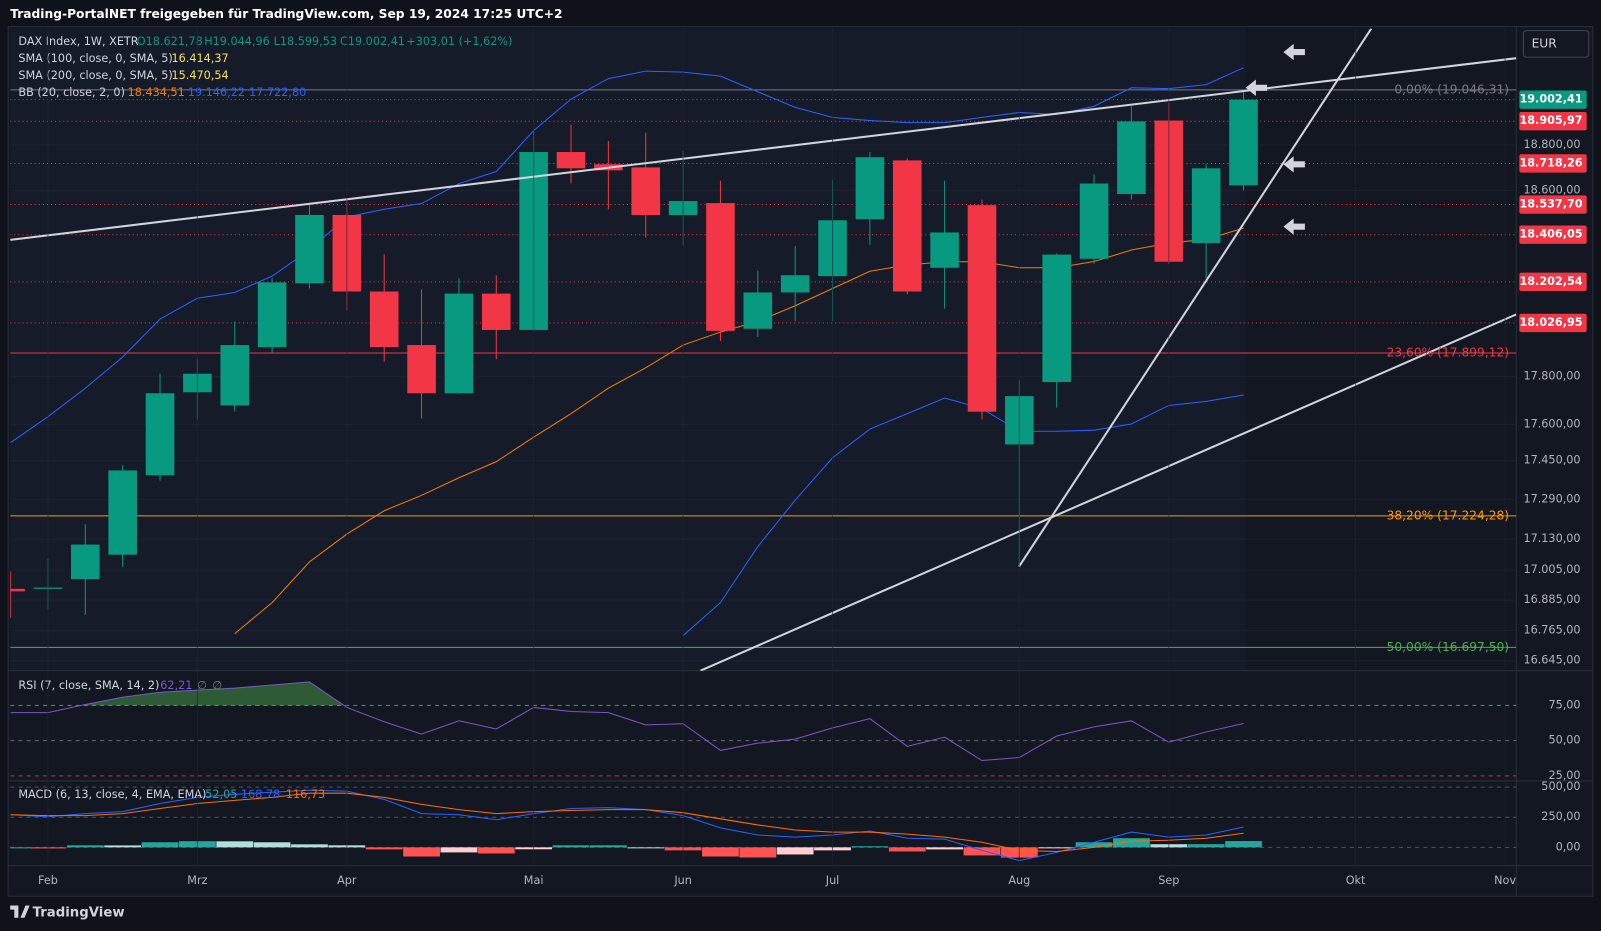 The width and height of the screenshot is (1601, 931). Describe the element at coordinates (1551, 376) in the screenshot. I see `y-tick-label: 17.800,00` at that location.